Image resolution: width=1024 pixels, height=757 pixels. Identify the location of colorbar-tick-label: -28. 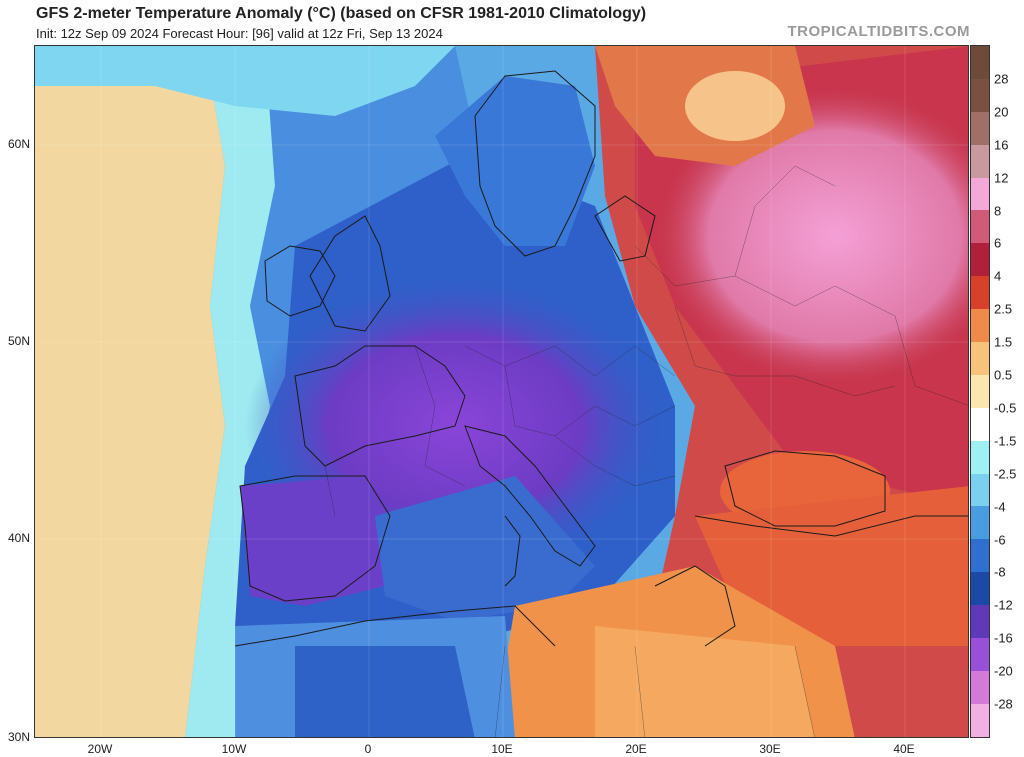
(1003, 704).